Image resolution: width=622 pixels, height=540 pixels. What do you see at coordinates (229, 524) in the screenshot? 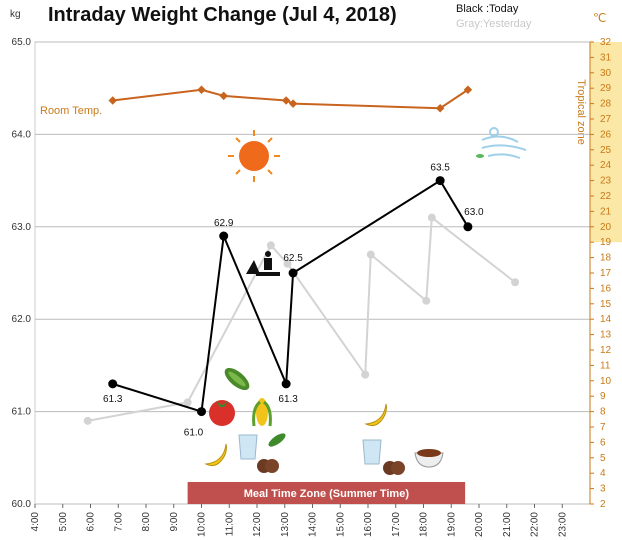
I see `x-tick-label: 11:00` at bounding box center [229, 524].